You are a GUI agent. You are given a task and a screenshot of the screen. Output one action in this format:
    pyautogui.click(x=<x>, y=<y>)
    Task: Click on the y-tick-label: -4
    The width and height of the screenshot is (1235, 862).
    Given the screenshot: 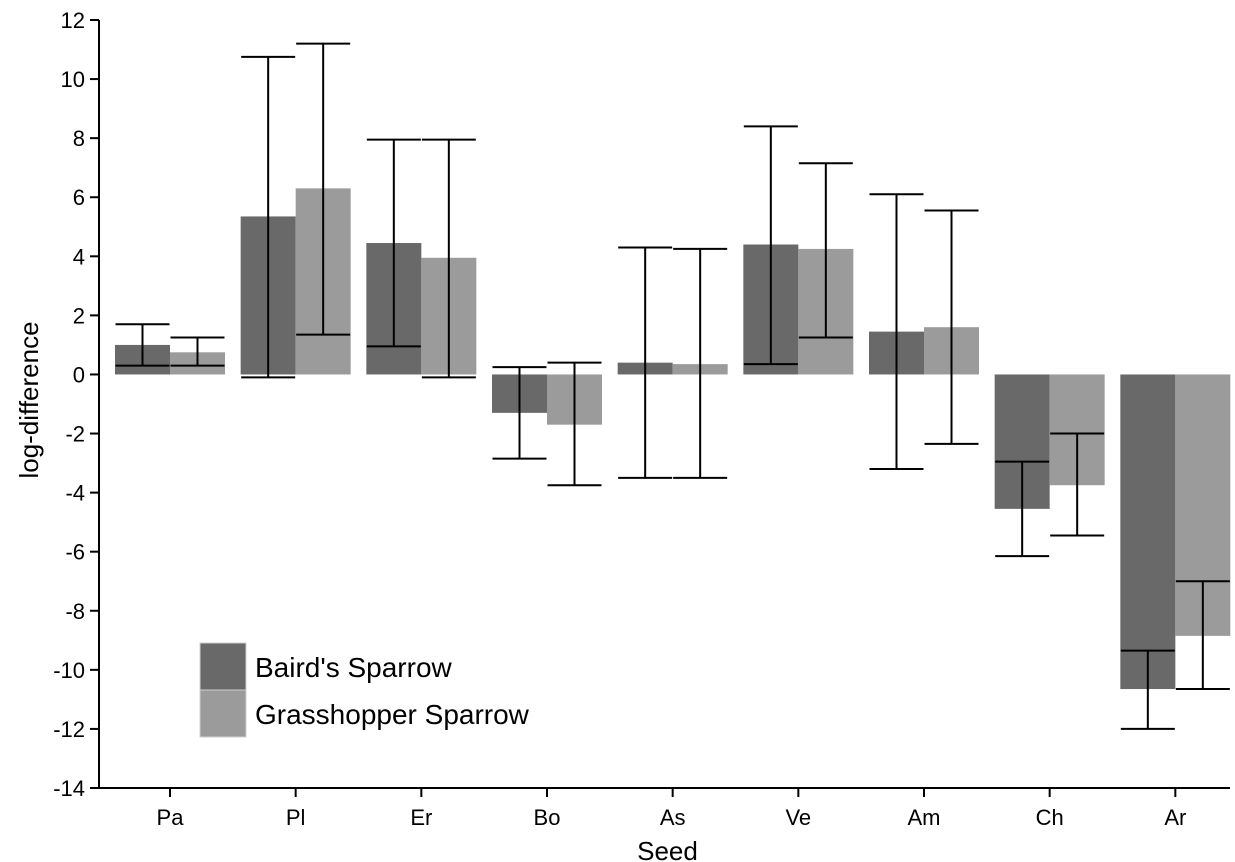 What is the action you would take?
    pyautogui.click(x=75, y=493)
    